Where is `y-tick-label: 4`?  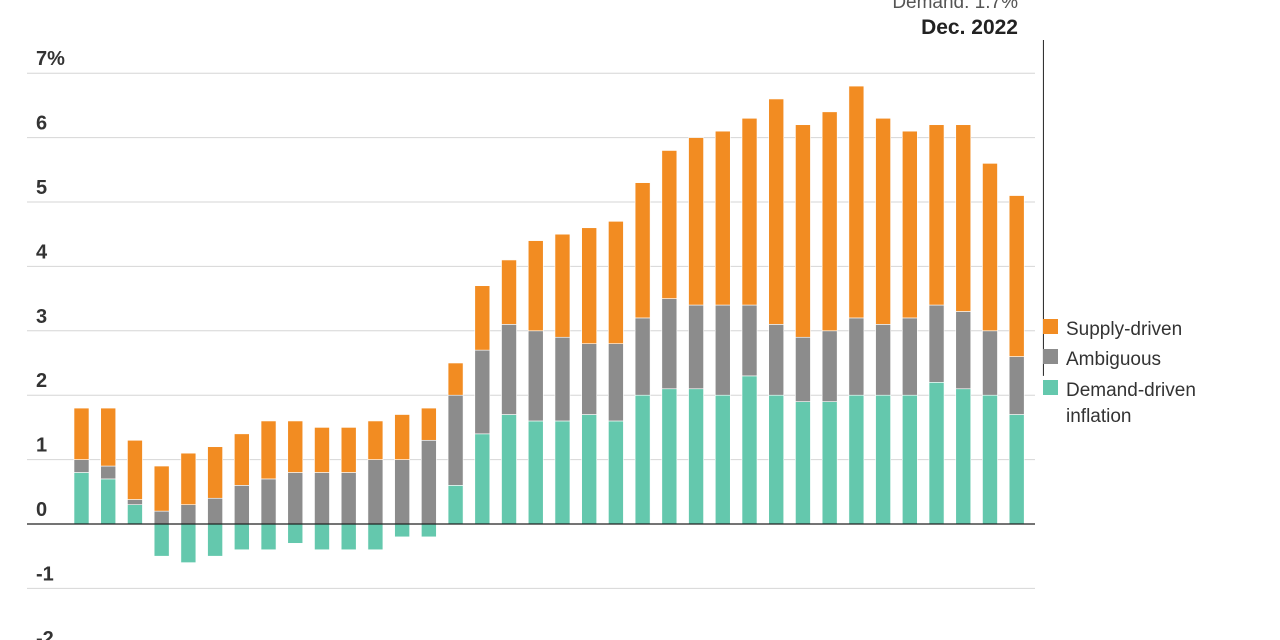
y-tick-label: 4 is located at coordinates (42, 252).